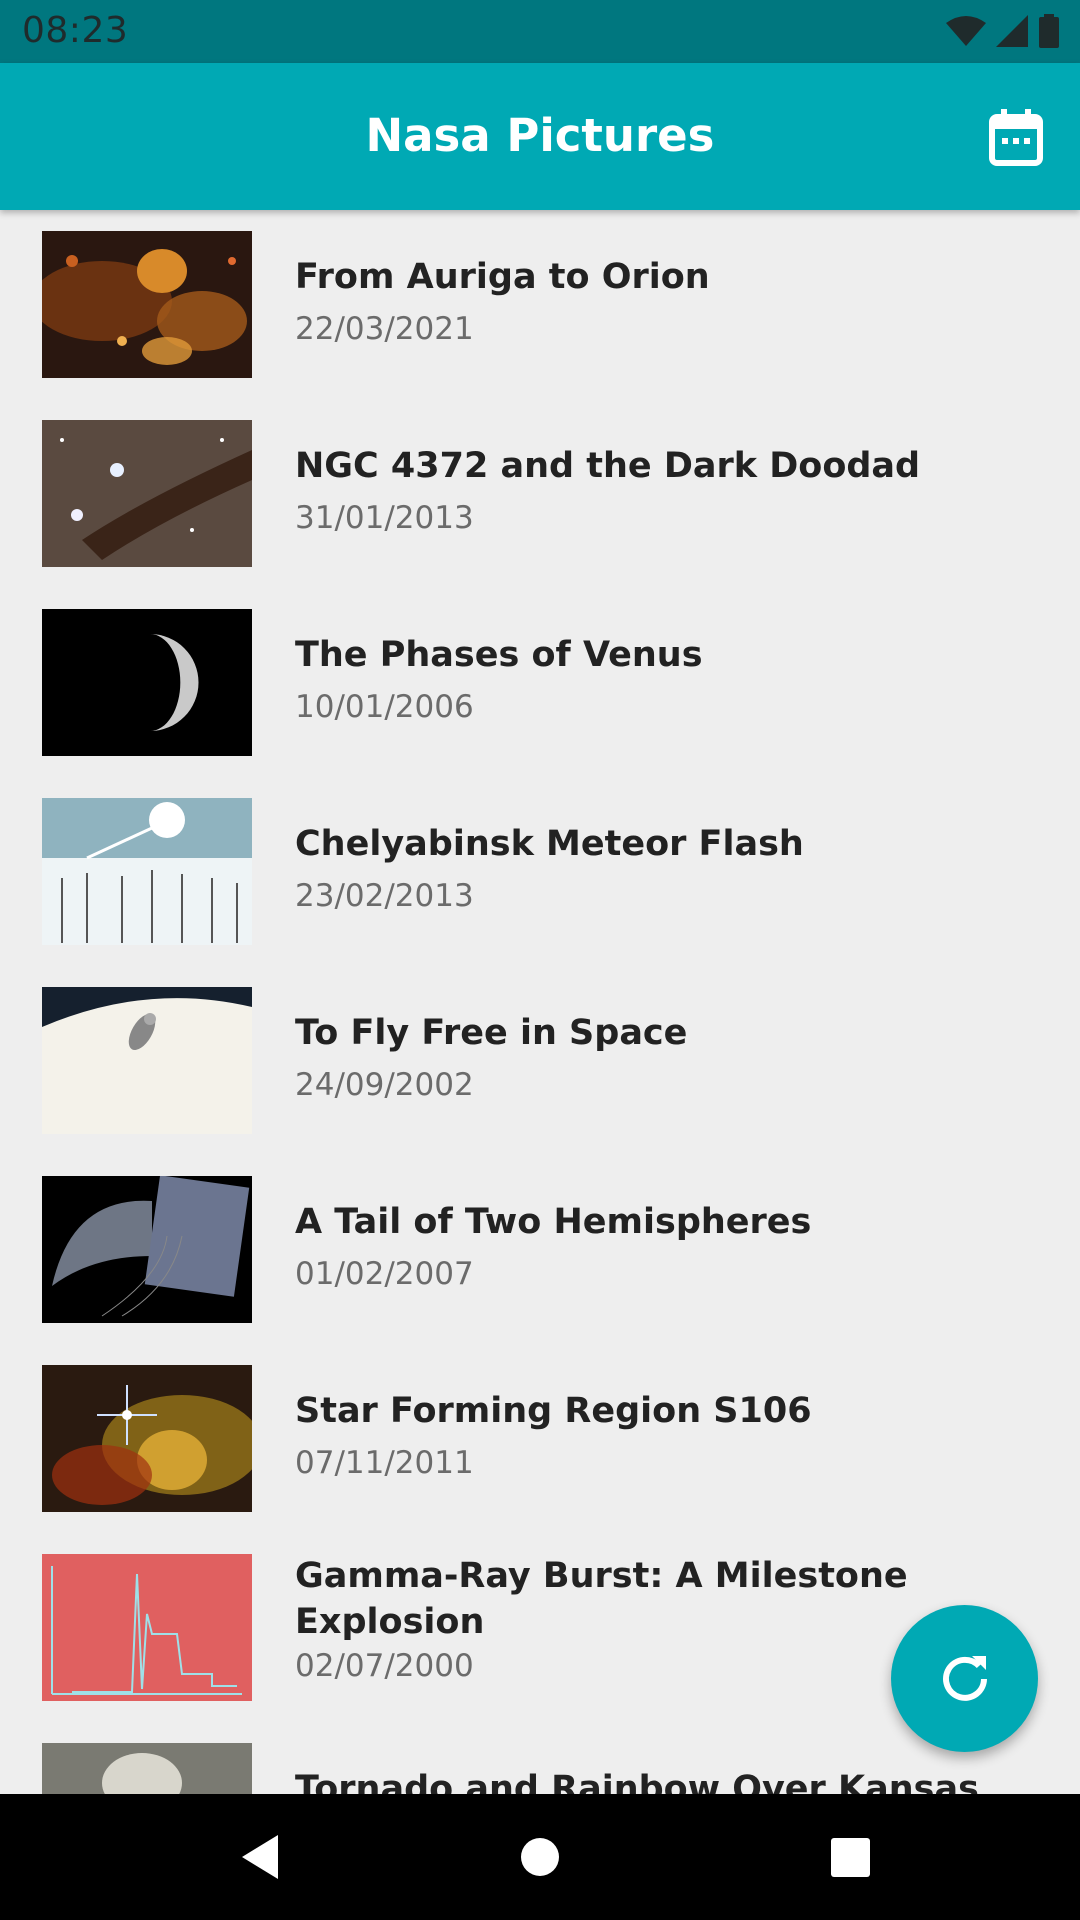 The width and height of the screenshot is (1080, 1920). I want to click on item-title: Tornado and Rainbow Over Kansas, so click(637, 1781).